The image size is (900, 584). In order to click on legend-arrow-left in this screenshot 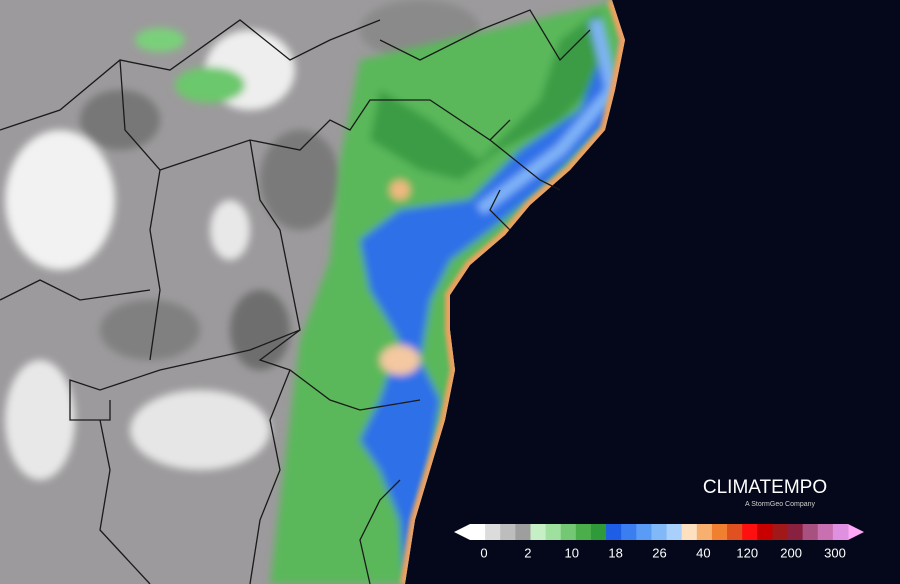, I will do `click(462, 532)`.